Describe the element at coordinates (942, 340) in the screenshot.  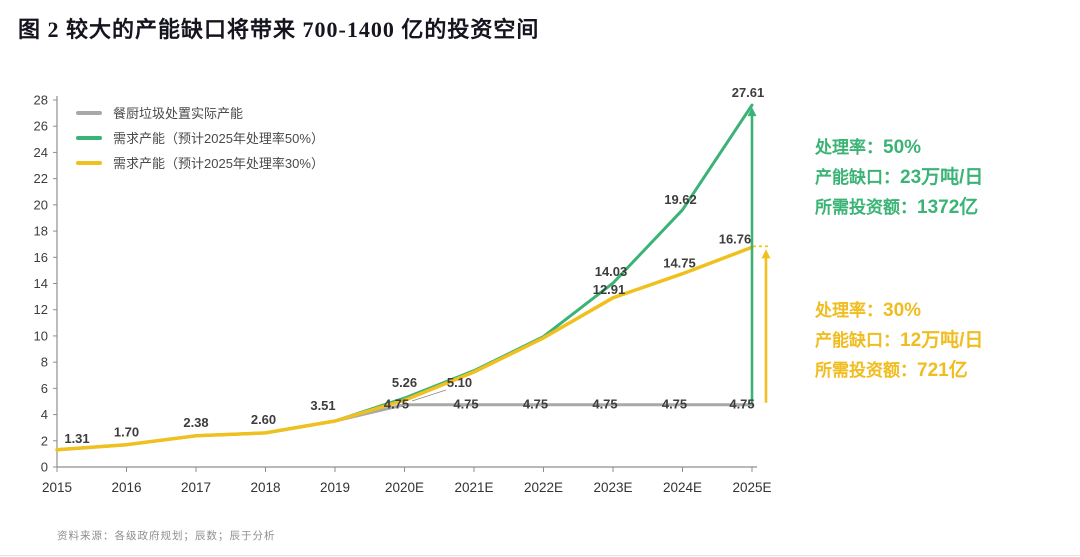
I see `annotation-value: 12万吨/日` at that location.